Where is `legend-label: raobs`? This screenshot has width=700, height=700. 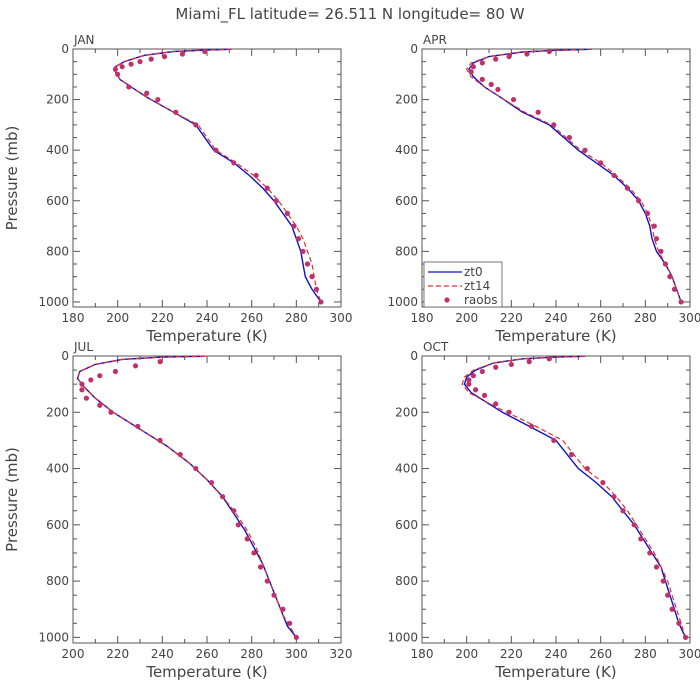 legend-label: raobs is located at coordinates (481, 300).